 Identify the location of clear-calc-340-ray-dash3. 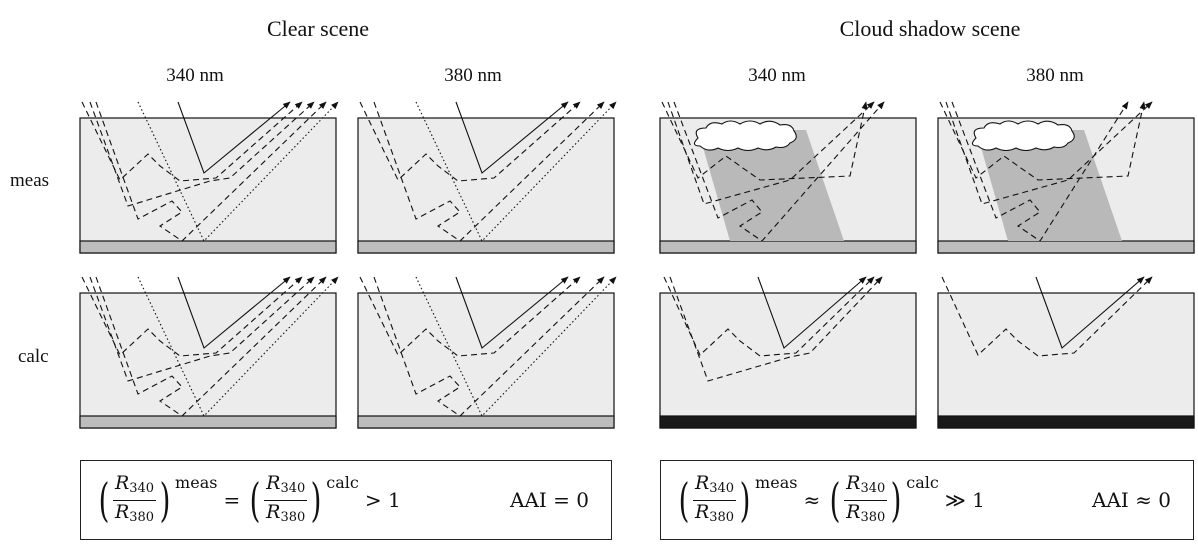
(211, 346).